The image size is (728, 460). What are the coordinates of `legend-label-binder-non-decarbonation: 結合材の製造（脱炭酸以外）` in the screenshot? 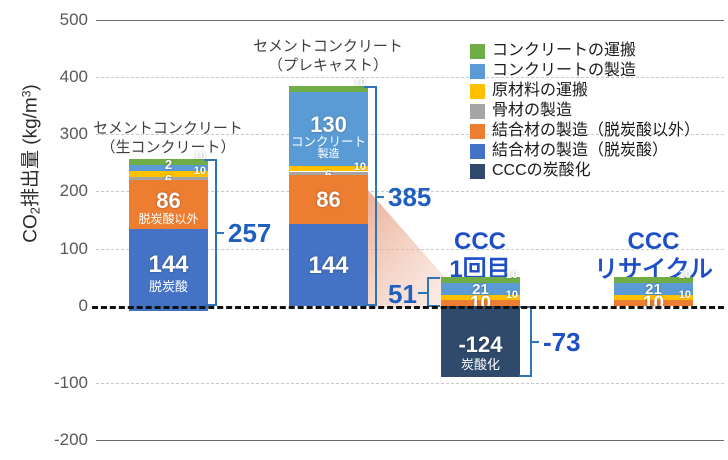 It's located at (596, 131).